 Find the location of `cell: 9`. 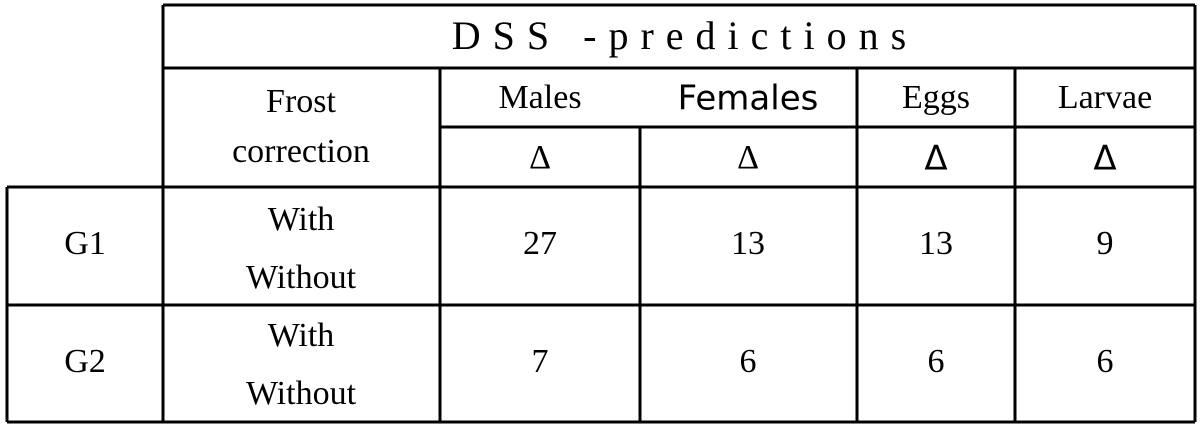

cell: 9 is located at coordinates (1105, 243).